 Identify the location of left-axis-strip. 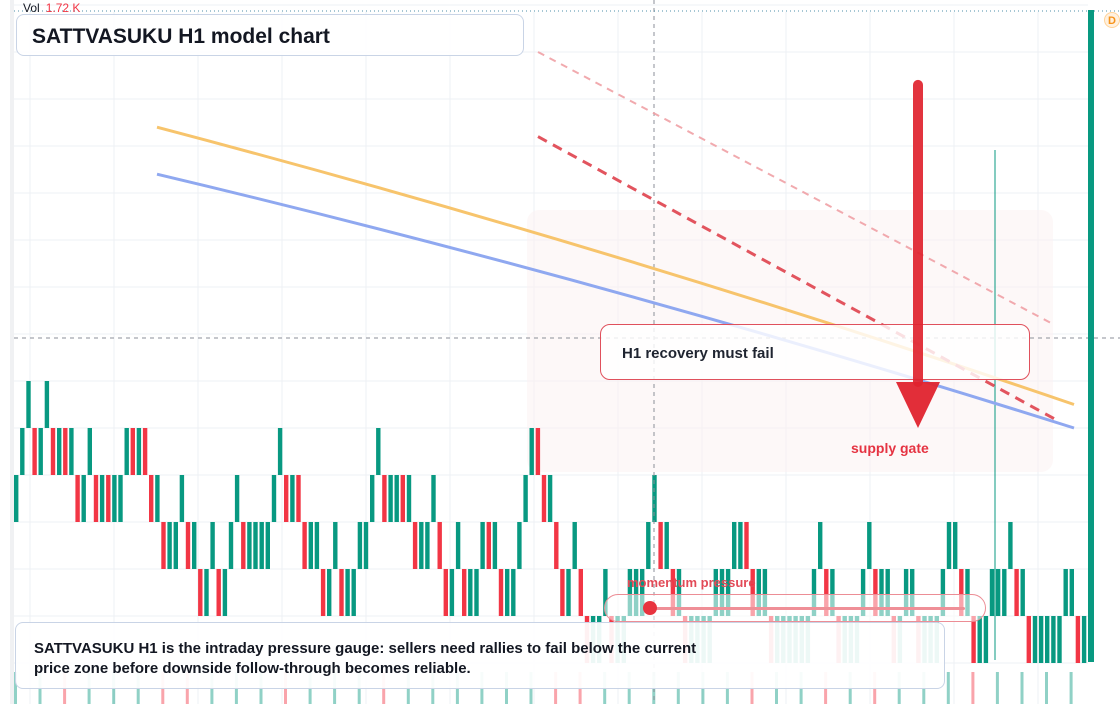
(12, 352).